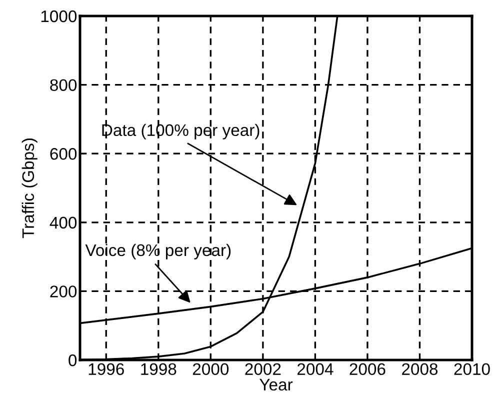  I want to click on y-tick-label: 600, so click(63, 154).